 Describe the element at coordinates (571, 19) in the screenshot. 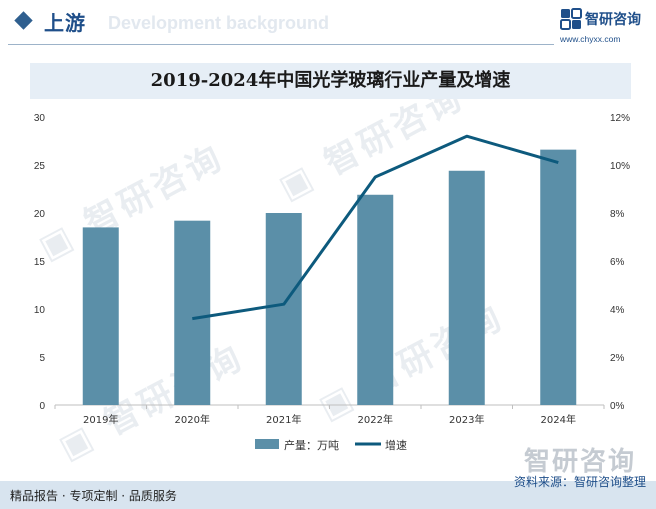

I see `brand-logo-icon` at that location.